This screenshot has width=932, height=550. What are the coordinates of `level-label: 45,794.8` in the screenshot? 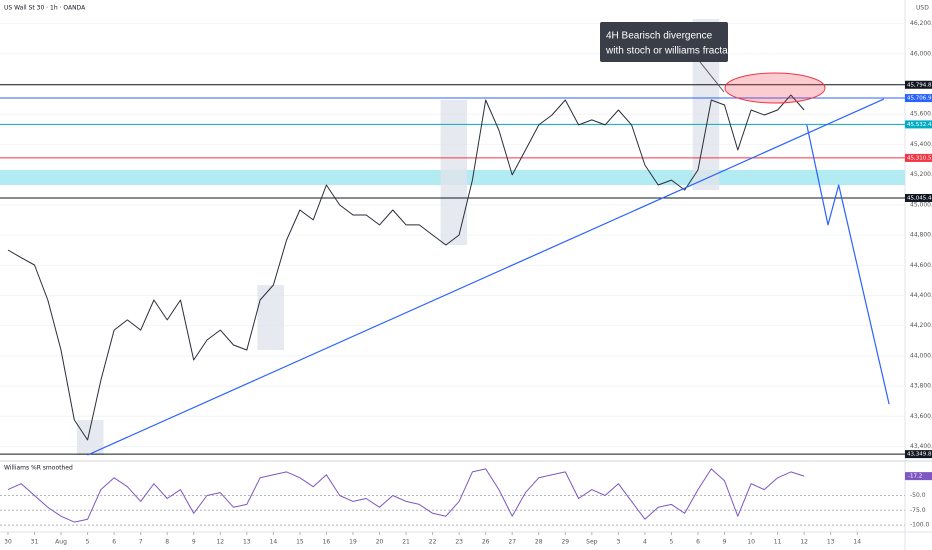 It's located at (919, 85).